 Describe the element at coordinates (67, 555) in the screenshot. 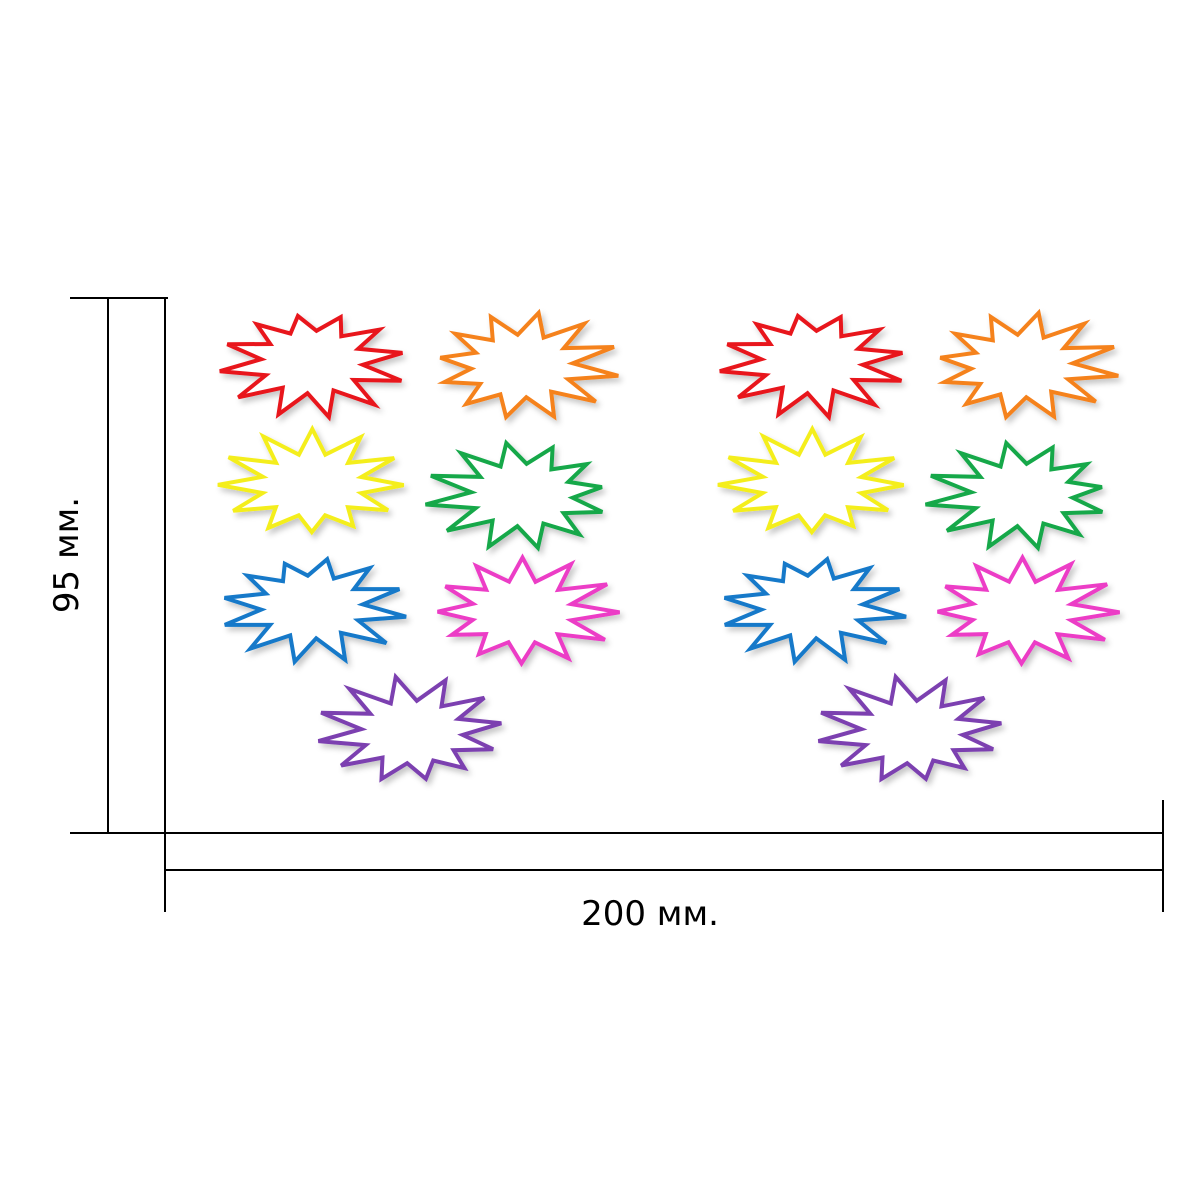

I see `height-label: 95 мм.` at that location.